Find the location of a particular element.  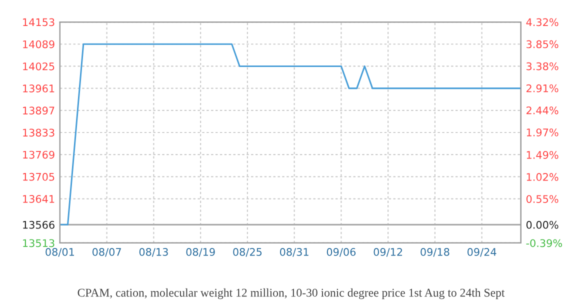

y-tick-label: 13897 is located at coordinates (38, 110).